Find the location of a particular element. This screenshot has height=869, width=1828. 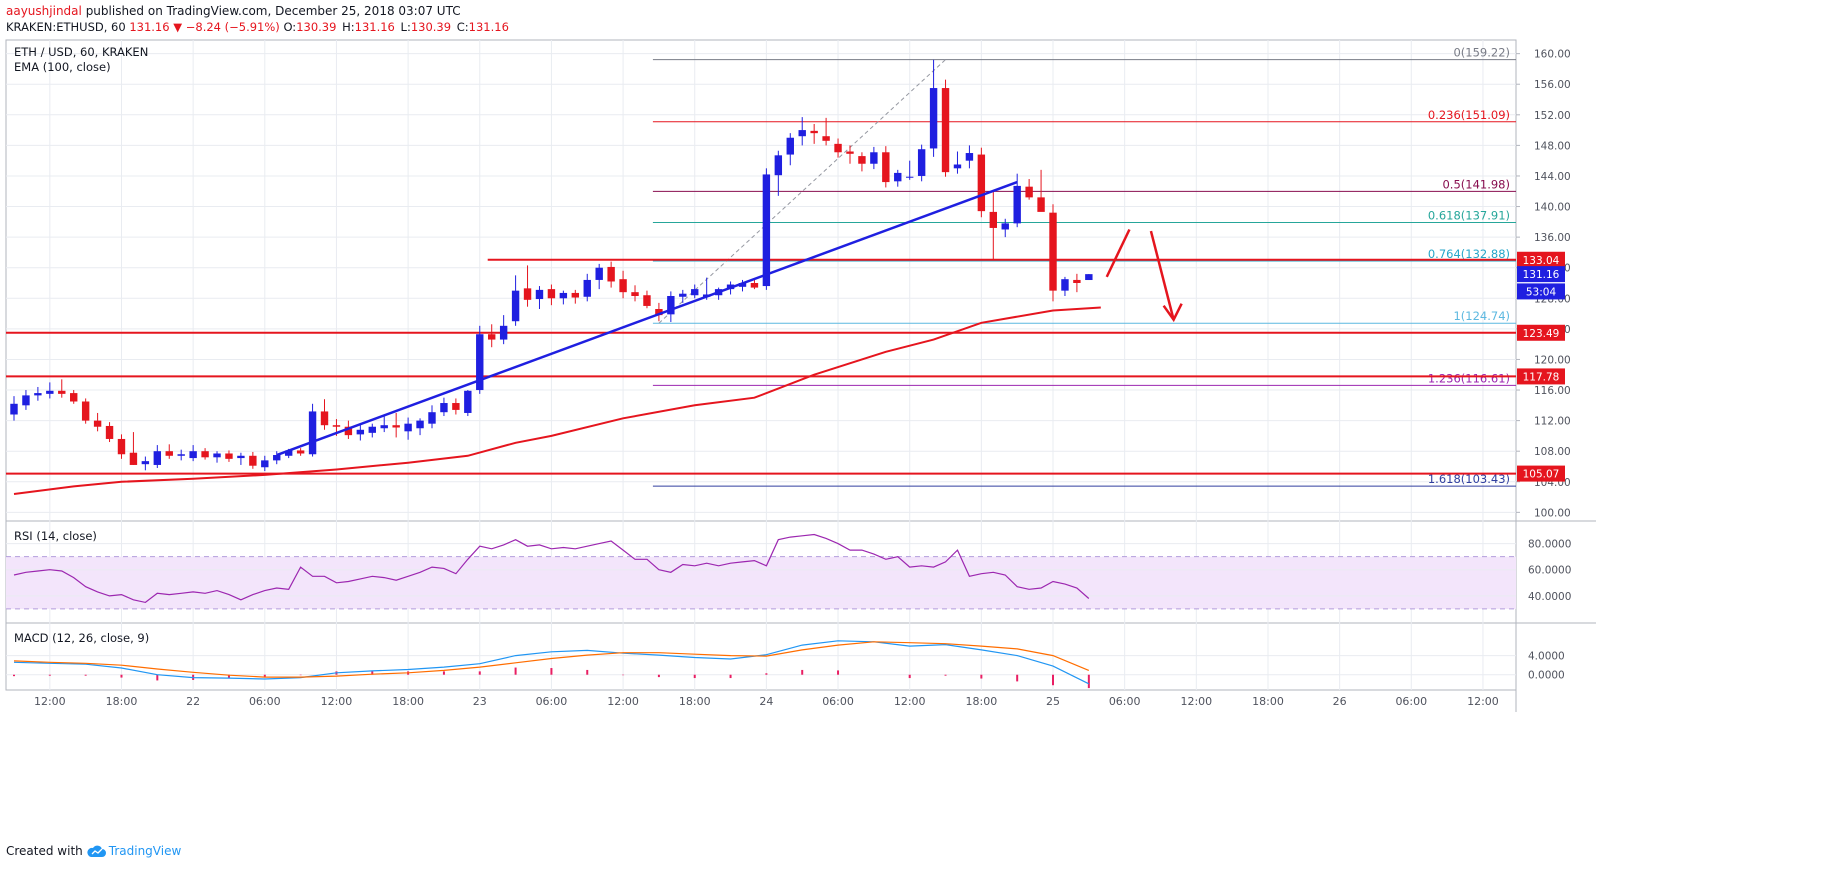

low-value: 130.39 is located at coordinates (431, 27).